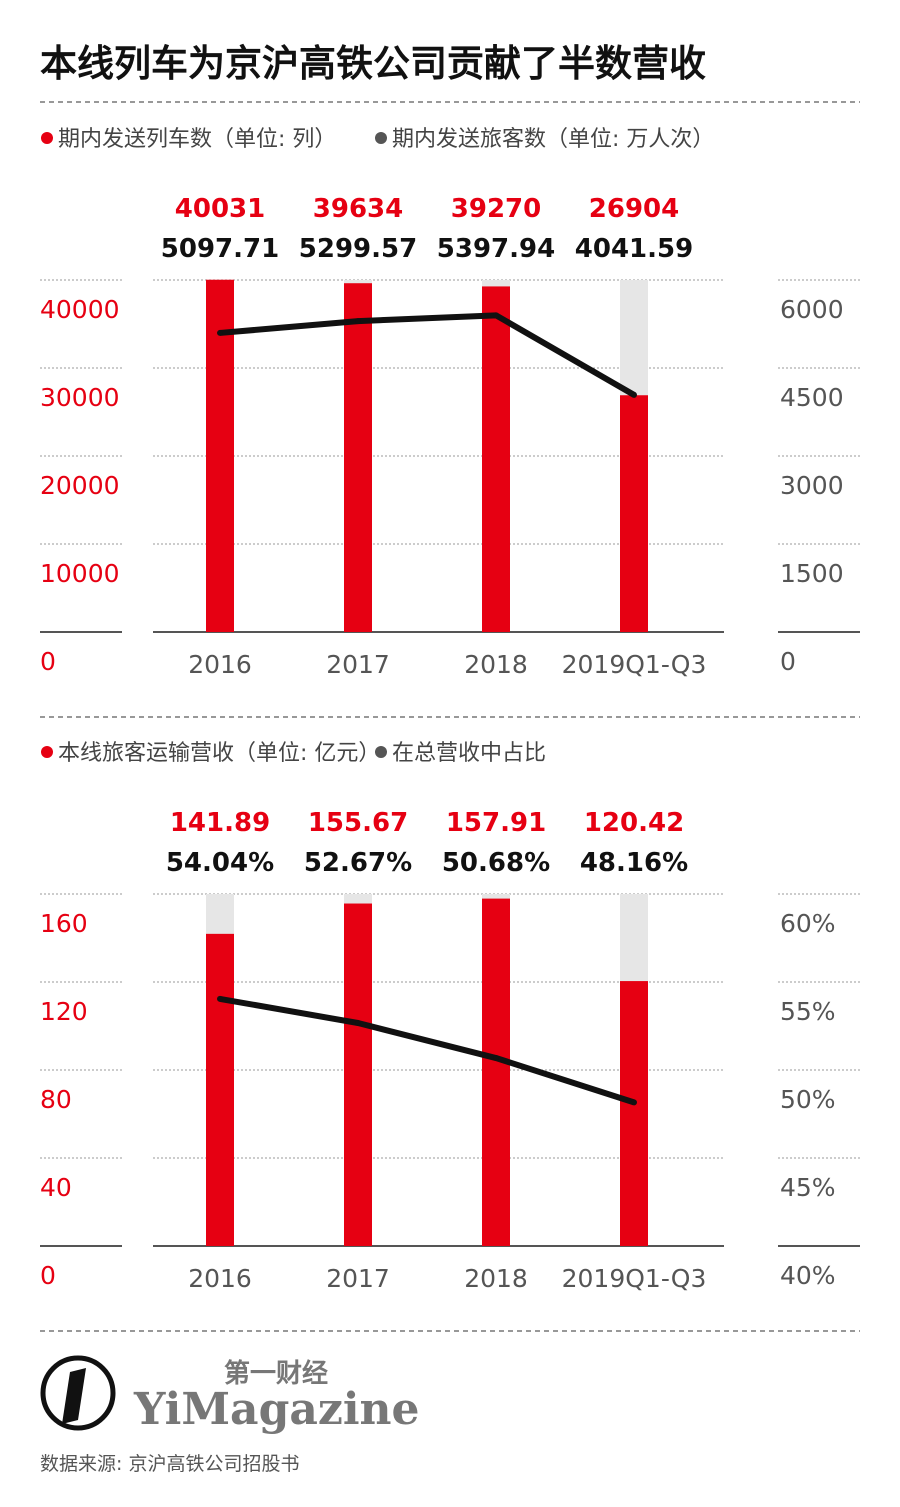 Image resolution: width=900 pixels, height=1507 pixels. I want to click on right-tick-label: 55%, so click(808, 1011).